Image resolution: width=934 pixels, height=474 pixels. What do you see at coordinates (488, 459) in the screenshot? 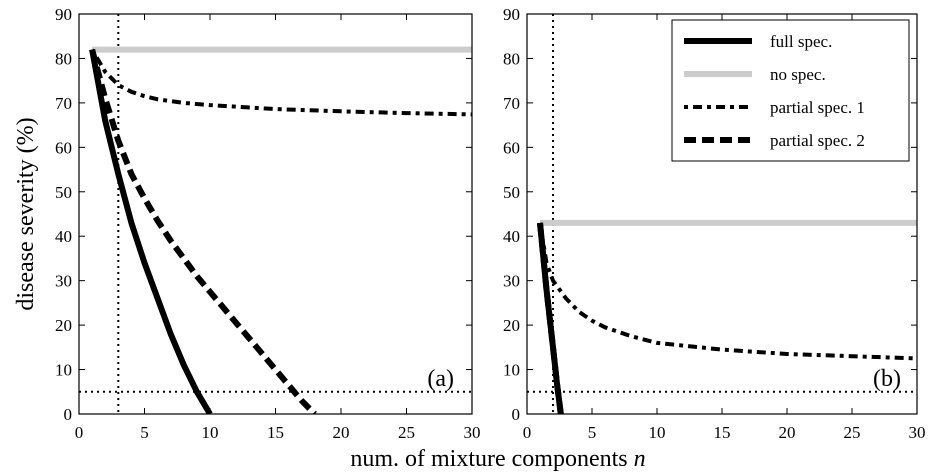
I see `x-axis-label-text: num. of mixture components` at bounding box center [488, 459].